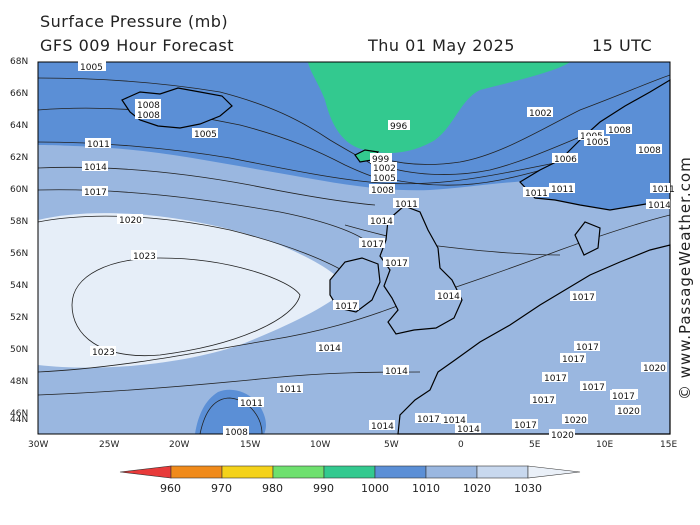 The height and width of the screenshot is (525, 700). I want to click on isobar-label: 996, so click(399, 126).